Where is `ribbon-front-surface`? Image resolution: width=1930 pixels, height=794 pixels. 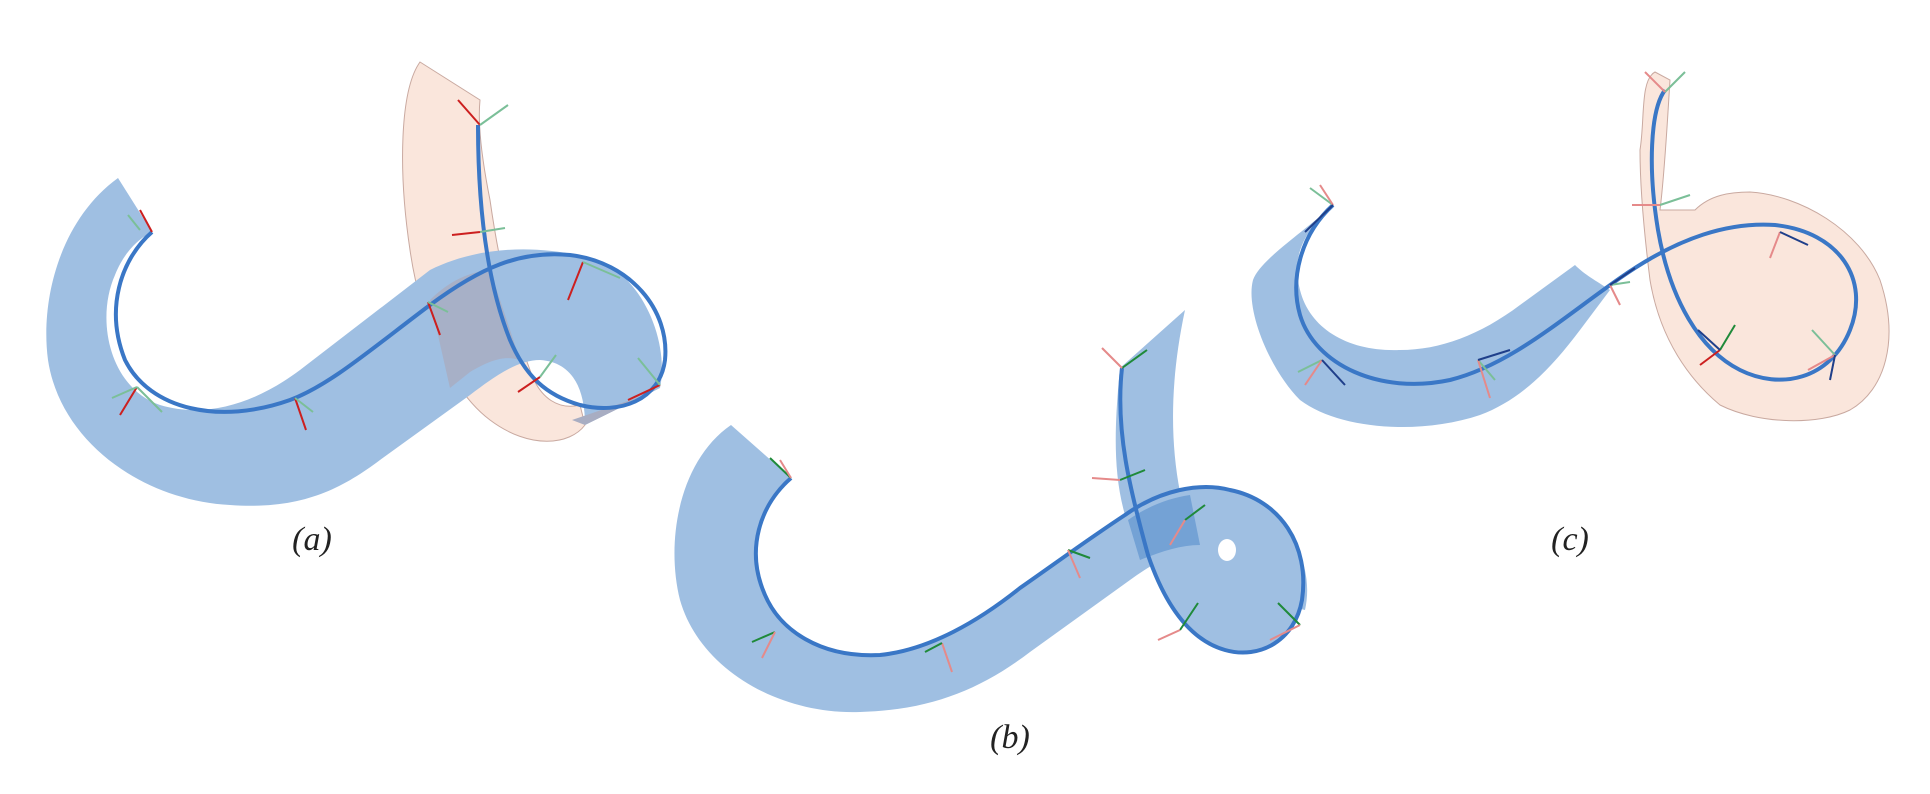 ribbon-front-surface is located at coordinates (1430, 316).